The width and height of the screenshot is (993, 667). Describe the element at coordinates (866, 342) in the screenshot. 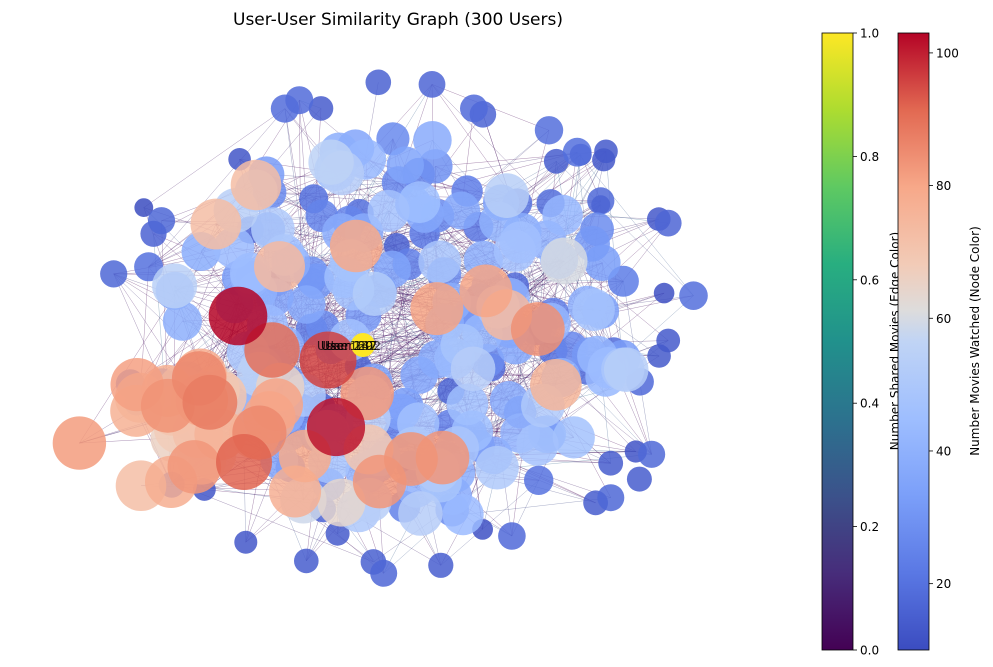

I see `edge-colorbar-ticks: 0.0 0.2 0.4 0.6 0.8 1.0` at that location.